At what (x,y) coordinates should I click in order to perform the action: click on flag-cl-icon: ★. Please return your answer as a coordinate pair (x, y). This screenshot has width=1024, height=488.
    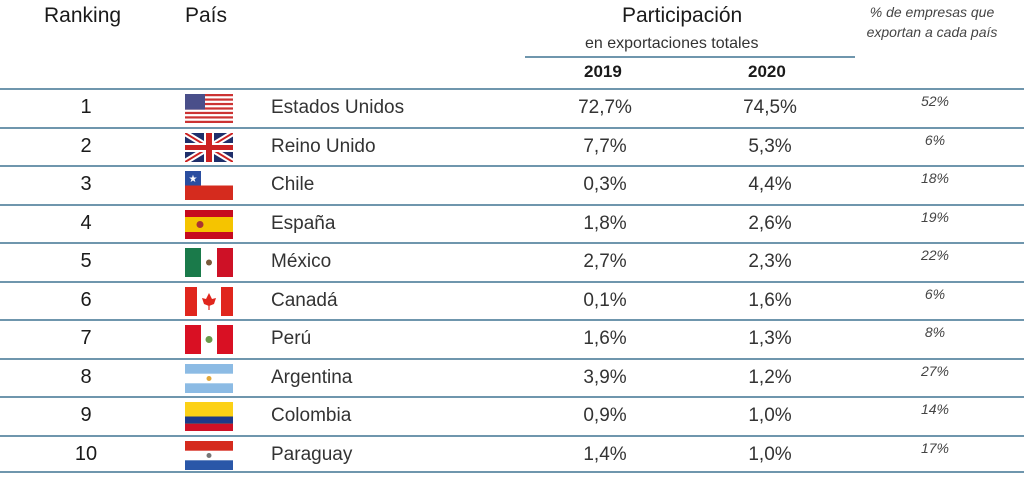
    Looking at the image, I should click on (209, 185).